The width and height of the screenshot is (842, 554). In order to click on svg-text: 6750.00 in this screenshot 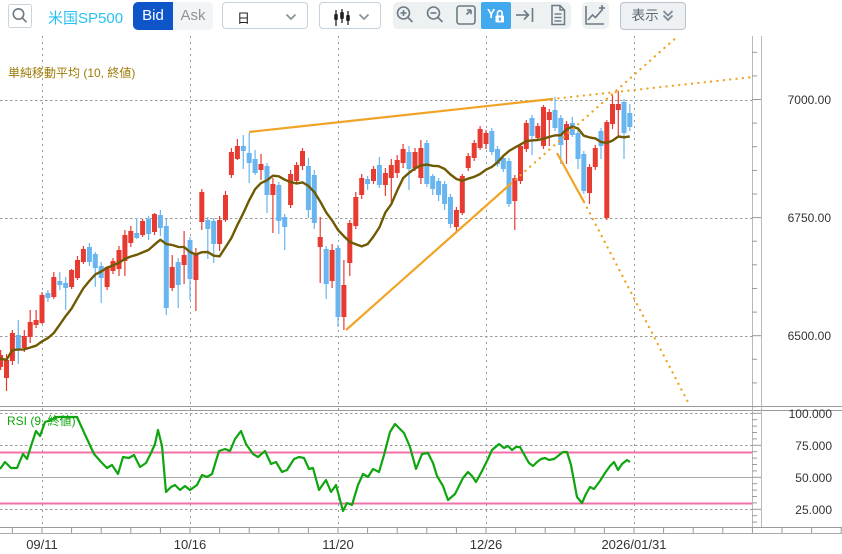, I will do `click(810, 218)`.